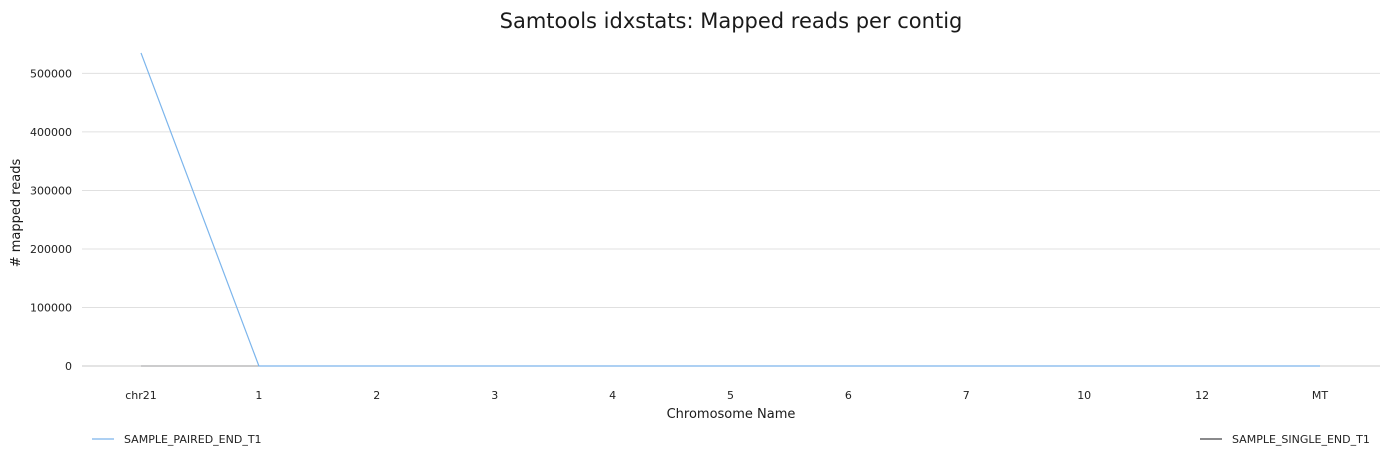 The width and height of the screenshot is (1389, 464). I want to click on x-tick-label: 10, so click(1084, 395).